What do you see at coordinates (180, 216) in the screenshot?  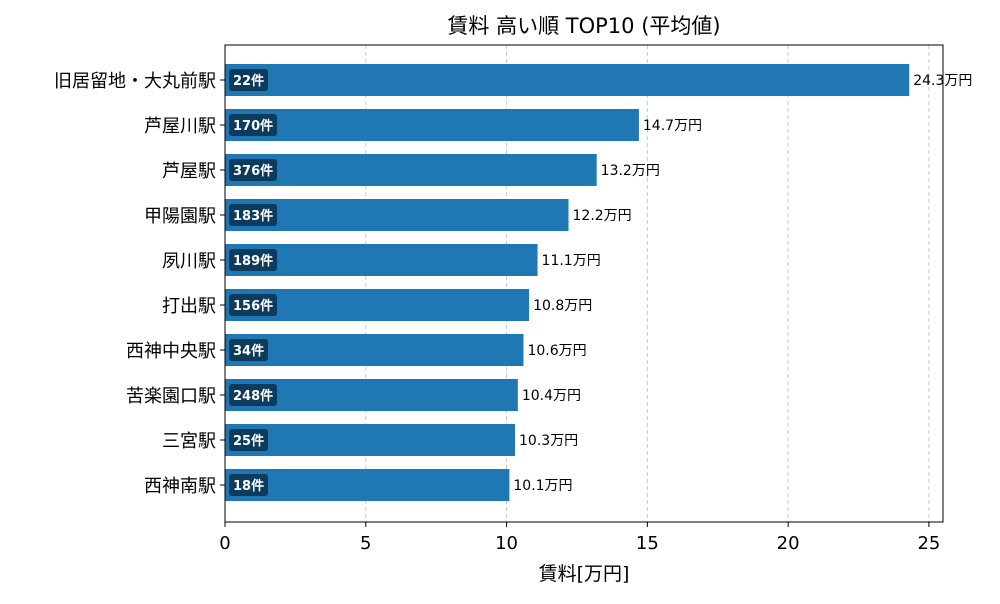 I see `y-tick-label: 甲陽園駅` at bounding box center [180, 216].